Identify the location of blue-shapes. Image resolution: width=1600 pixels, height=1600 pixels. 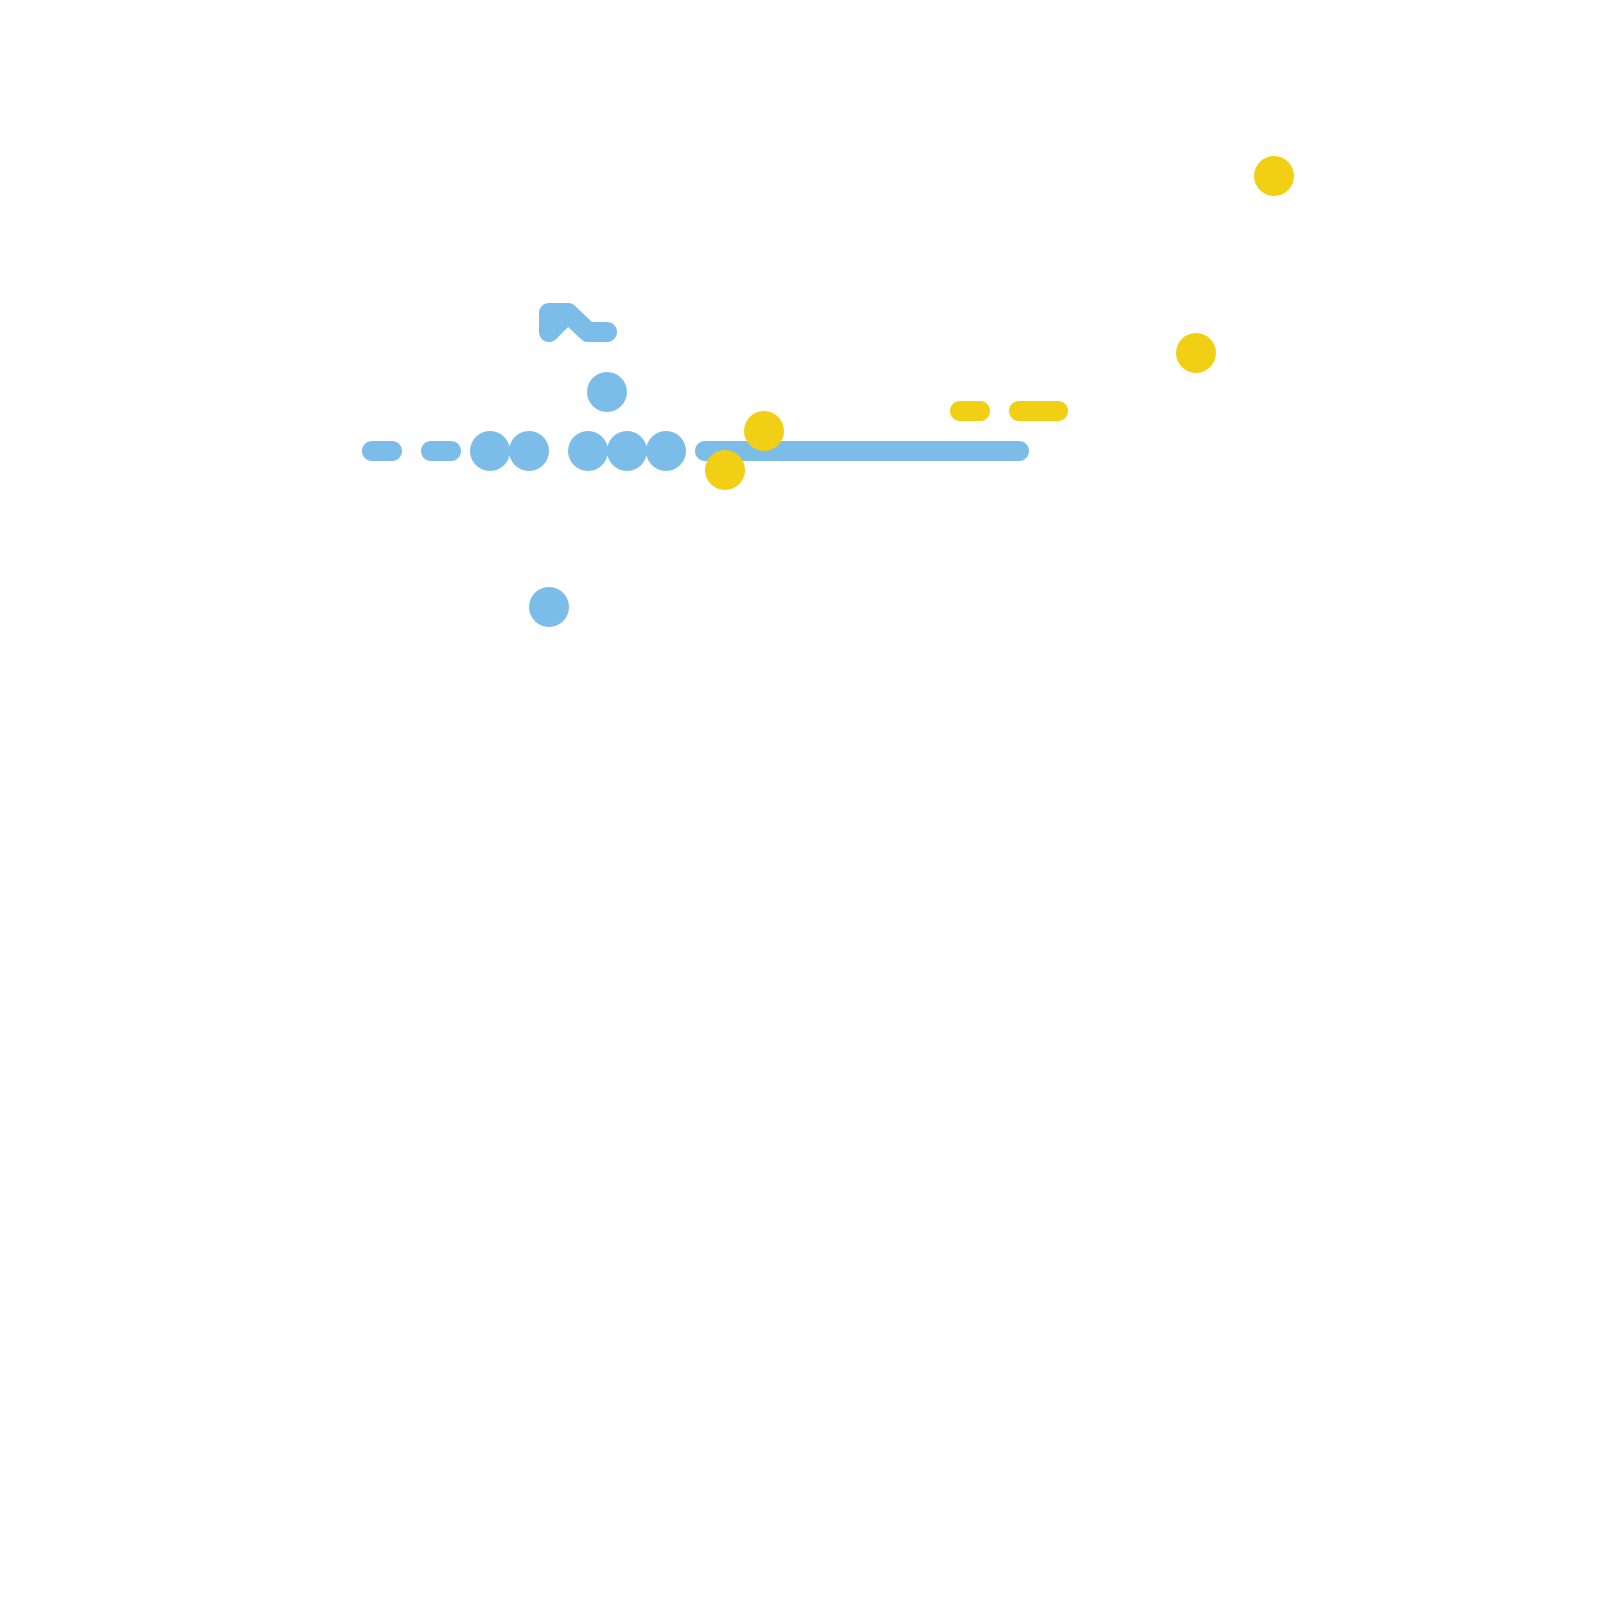
(695, 465).